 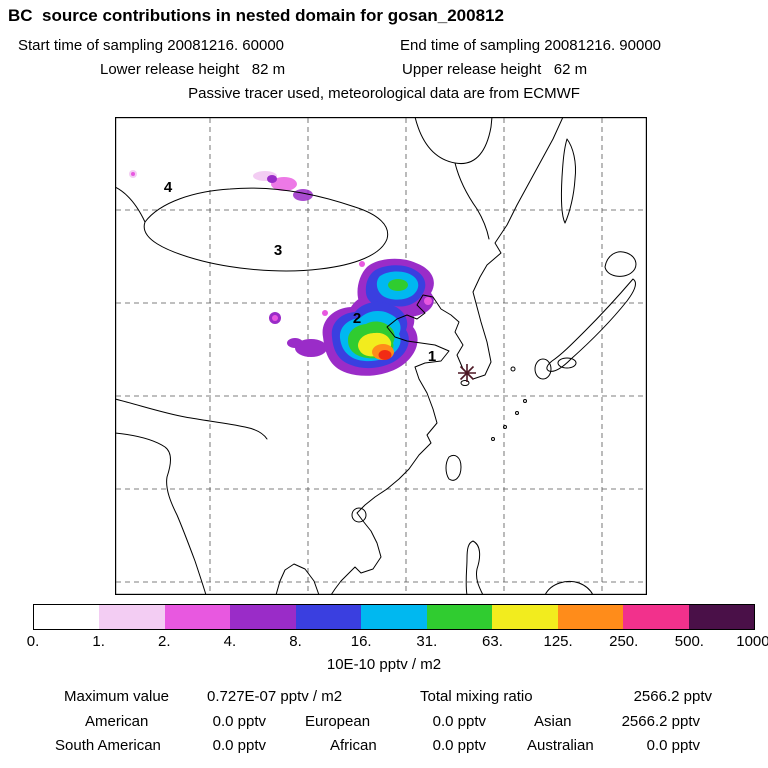 What do you see at coordinates (117, 696) in the screenshot?
I see `max-value-label: Maximum value` at bounding box center [117, 696].